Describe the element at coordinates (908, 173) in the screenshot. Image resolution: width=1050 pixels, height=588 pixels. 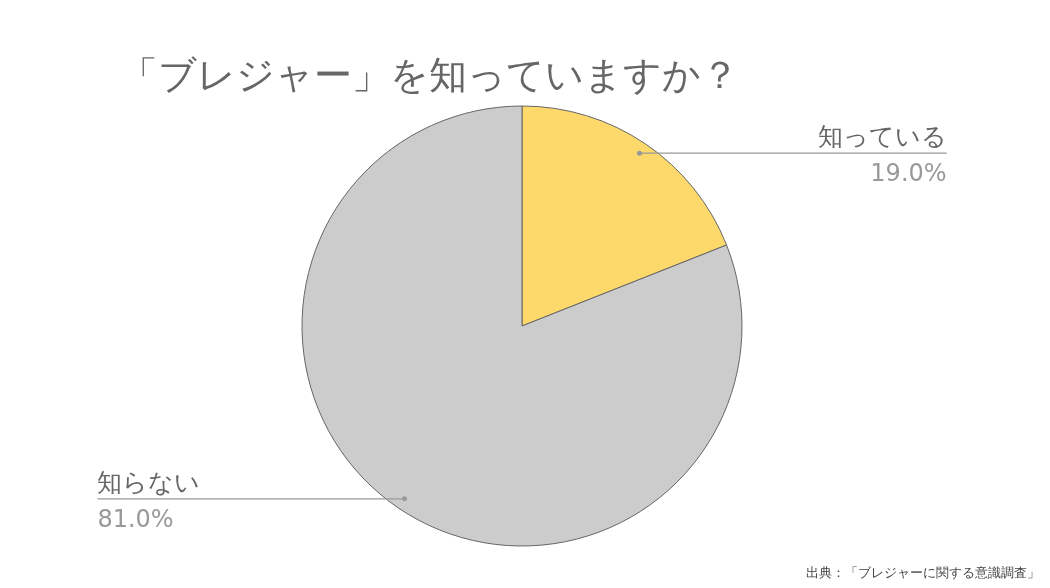
I see `data-label: 19.0%` at that location.